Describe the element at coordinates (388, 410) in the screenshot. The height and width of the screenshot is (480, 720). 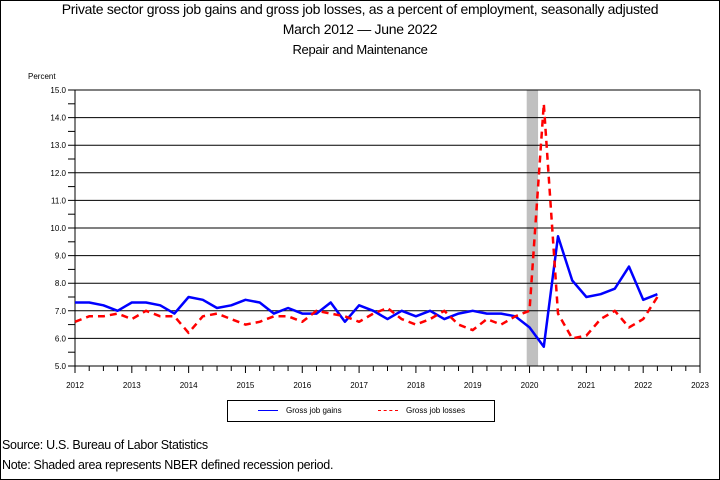
I see `dashed-line-icon` at that location.